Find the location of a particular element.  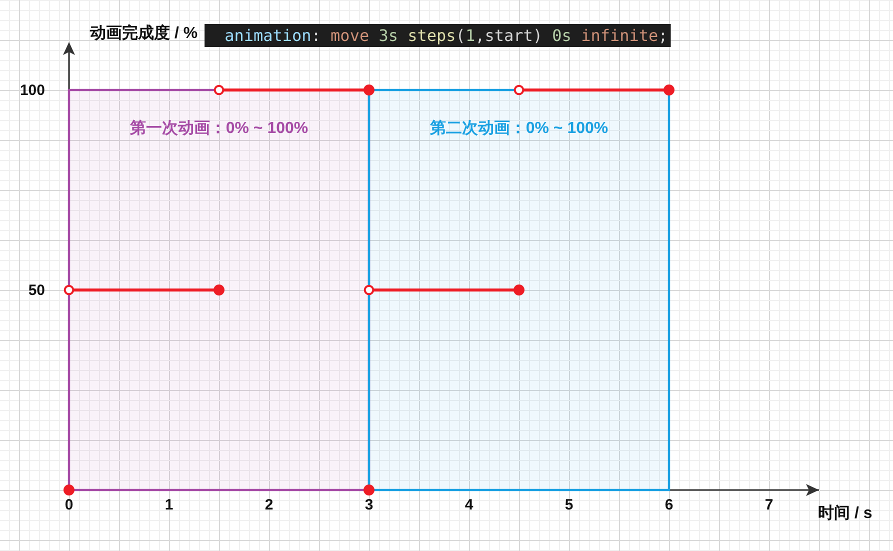

x-tick-label: 6 is located at coordinates (669, 505).